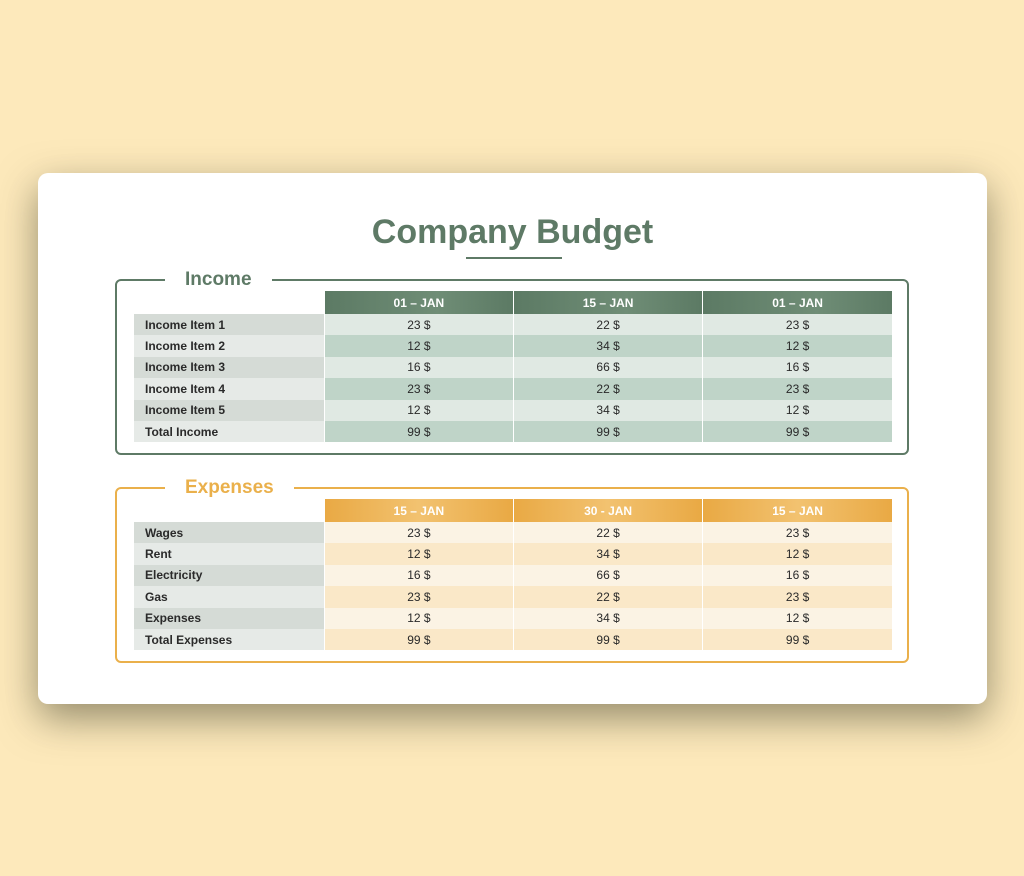 The height and width of the screenshot is (876, 1024). I want to click on row-label: Income Item 4, so click(229, 389).